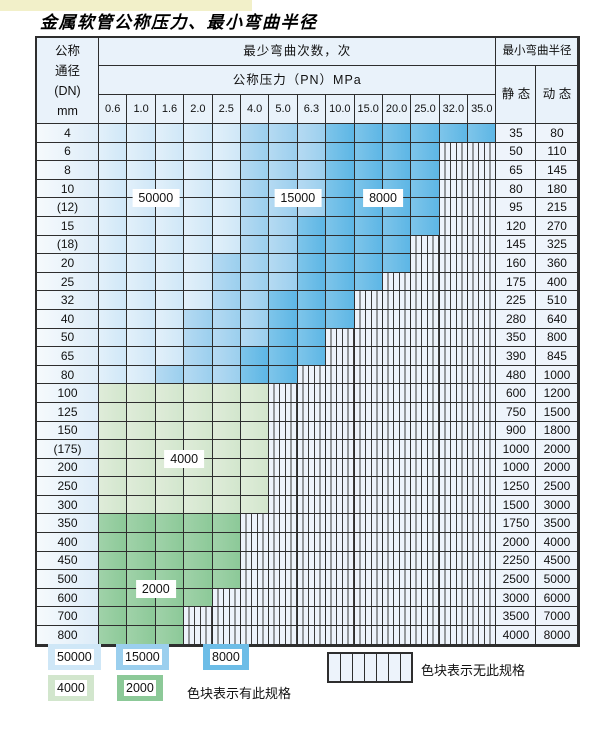 This screenshot has width=600, height=743. I want to click on dynamic-radius-value: 1500, so click(557, 412).